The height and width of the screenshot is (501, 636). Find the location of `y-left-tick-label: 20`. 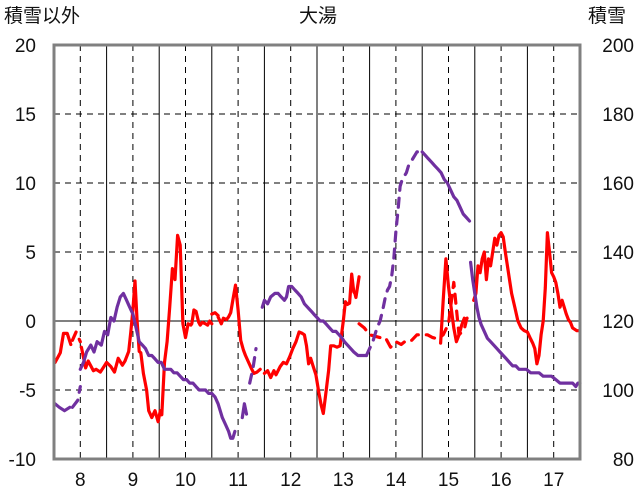

y-left-tick-label: 20 is located at coordinates (25, 46).